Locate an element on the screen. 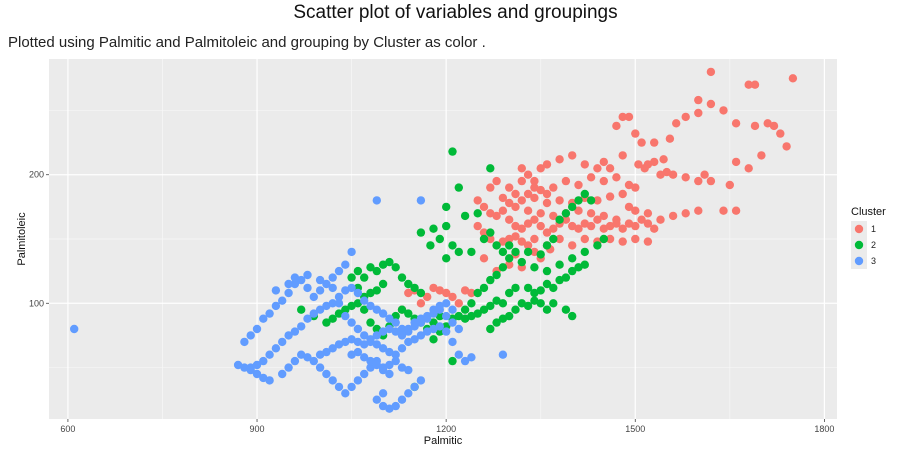  y-tick-label: 200 is located at coordinates (36, 175).